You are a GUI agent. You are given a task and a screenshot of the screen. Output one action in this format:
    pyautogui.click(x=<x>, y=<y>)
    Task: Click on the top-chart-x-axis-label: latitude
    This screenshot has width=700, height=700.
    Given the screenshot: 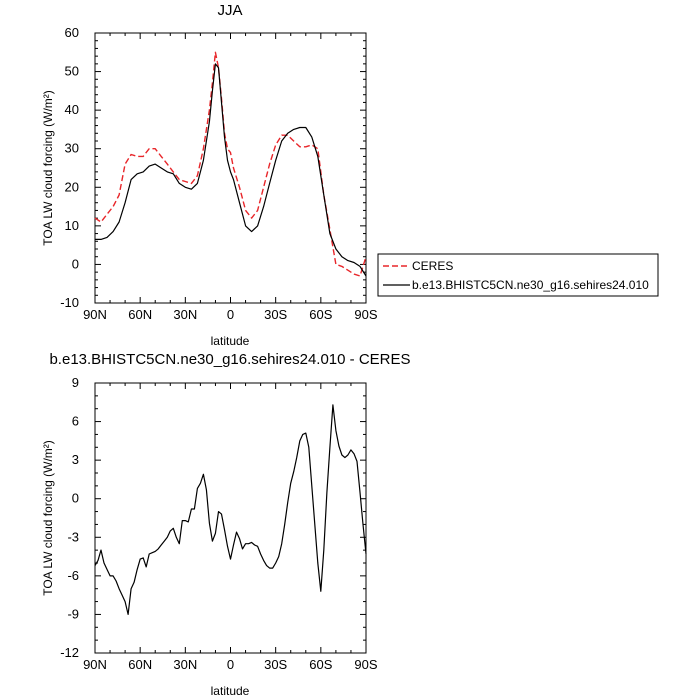 What is the action you would take?
    pyautogui.click(x=230, y=341)
    